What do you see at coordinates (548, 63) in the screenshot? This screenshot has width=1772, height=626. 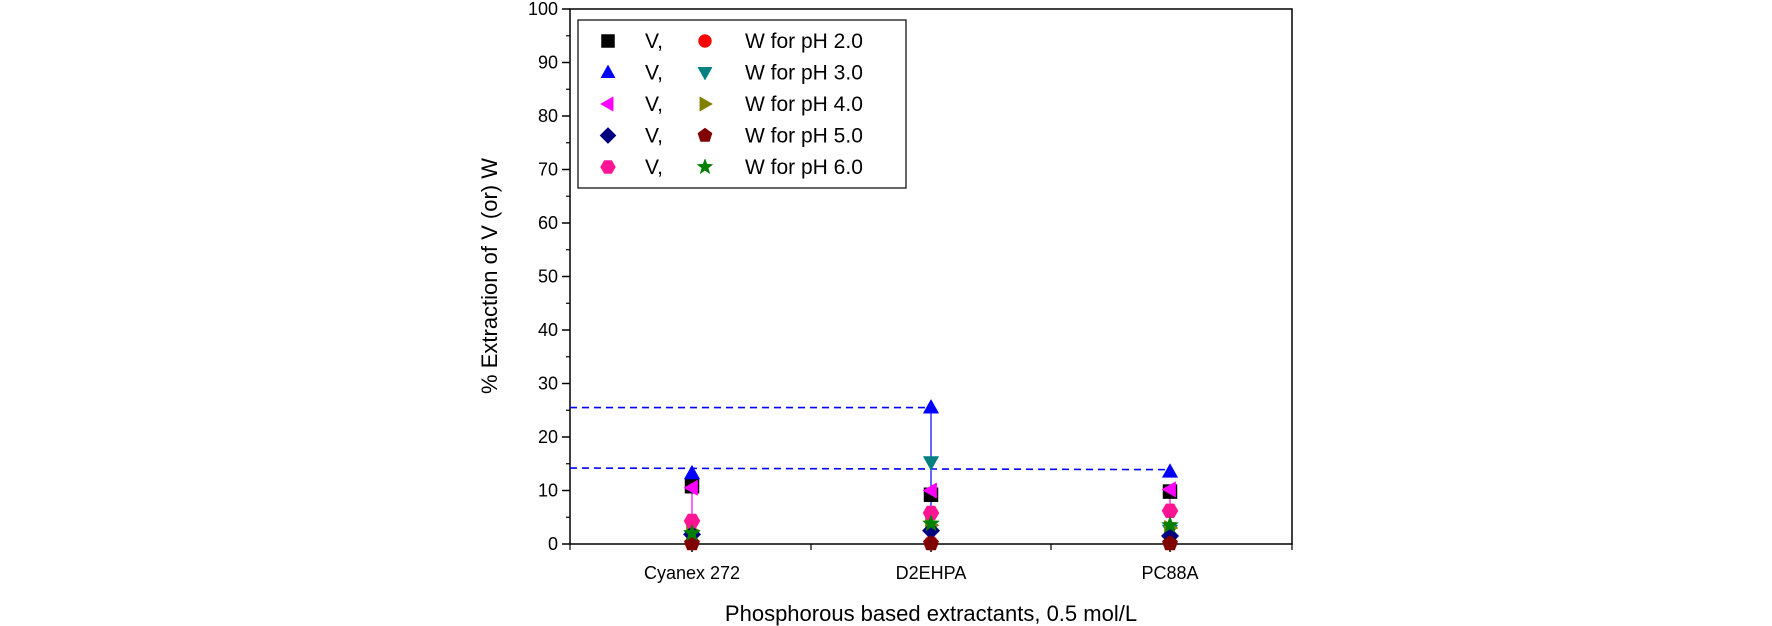 I see `y-tick-label: 90` at bounding box center [548, 63].